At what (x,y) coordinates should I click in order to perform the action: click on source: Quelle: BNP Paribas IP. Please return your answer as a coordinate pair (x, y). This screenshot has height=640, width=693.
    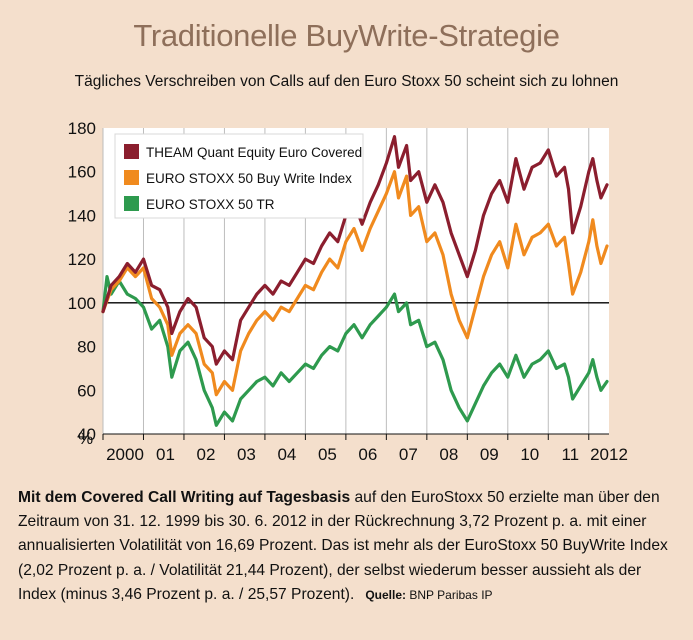
    Looking at the image, I should click on (426, 594).